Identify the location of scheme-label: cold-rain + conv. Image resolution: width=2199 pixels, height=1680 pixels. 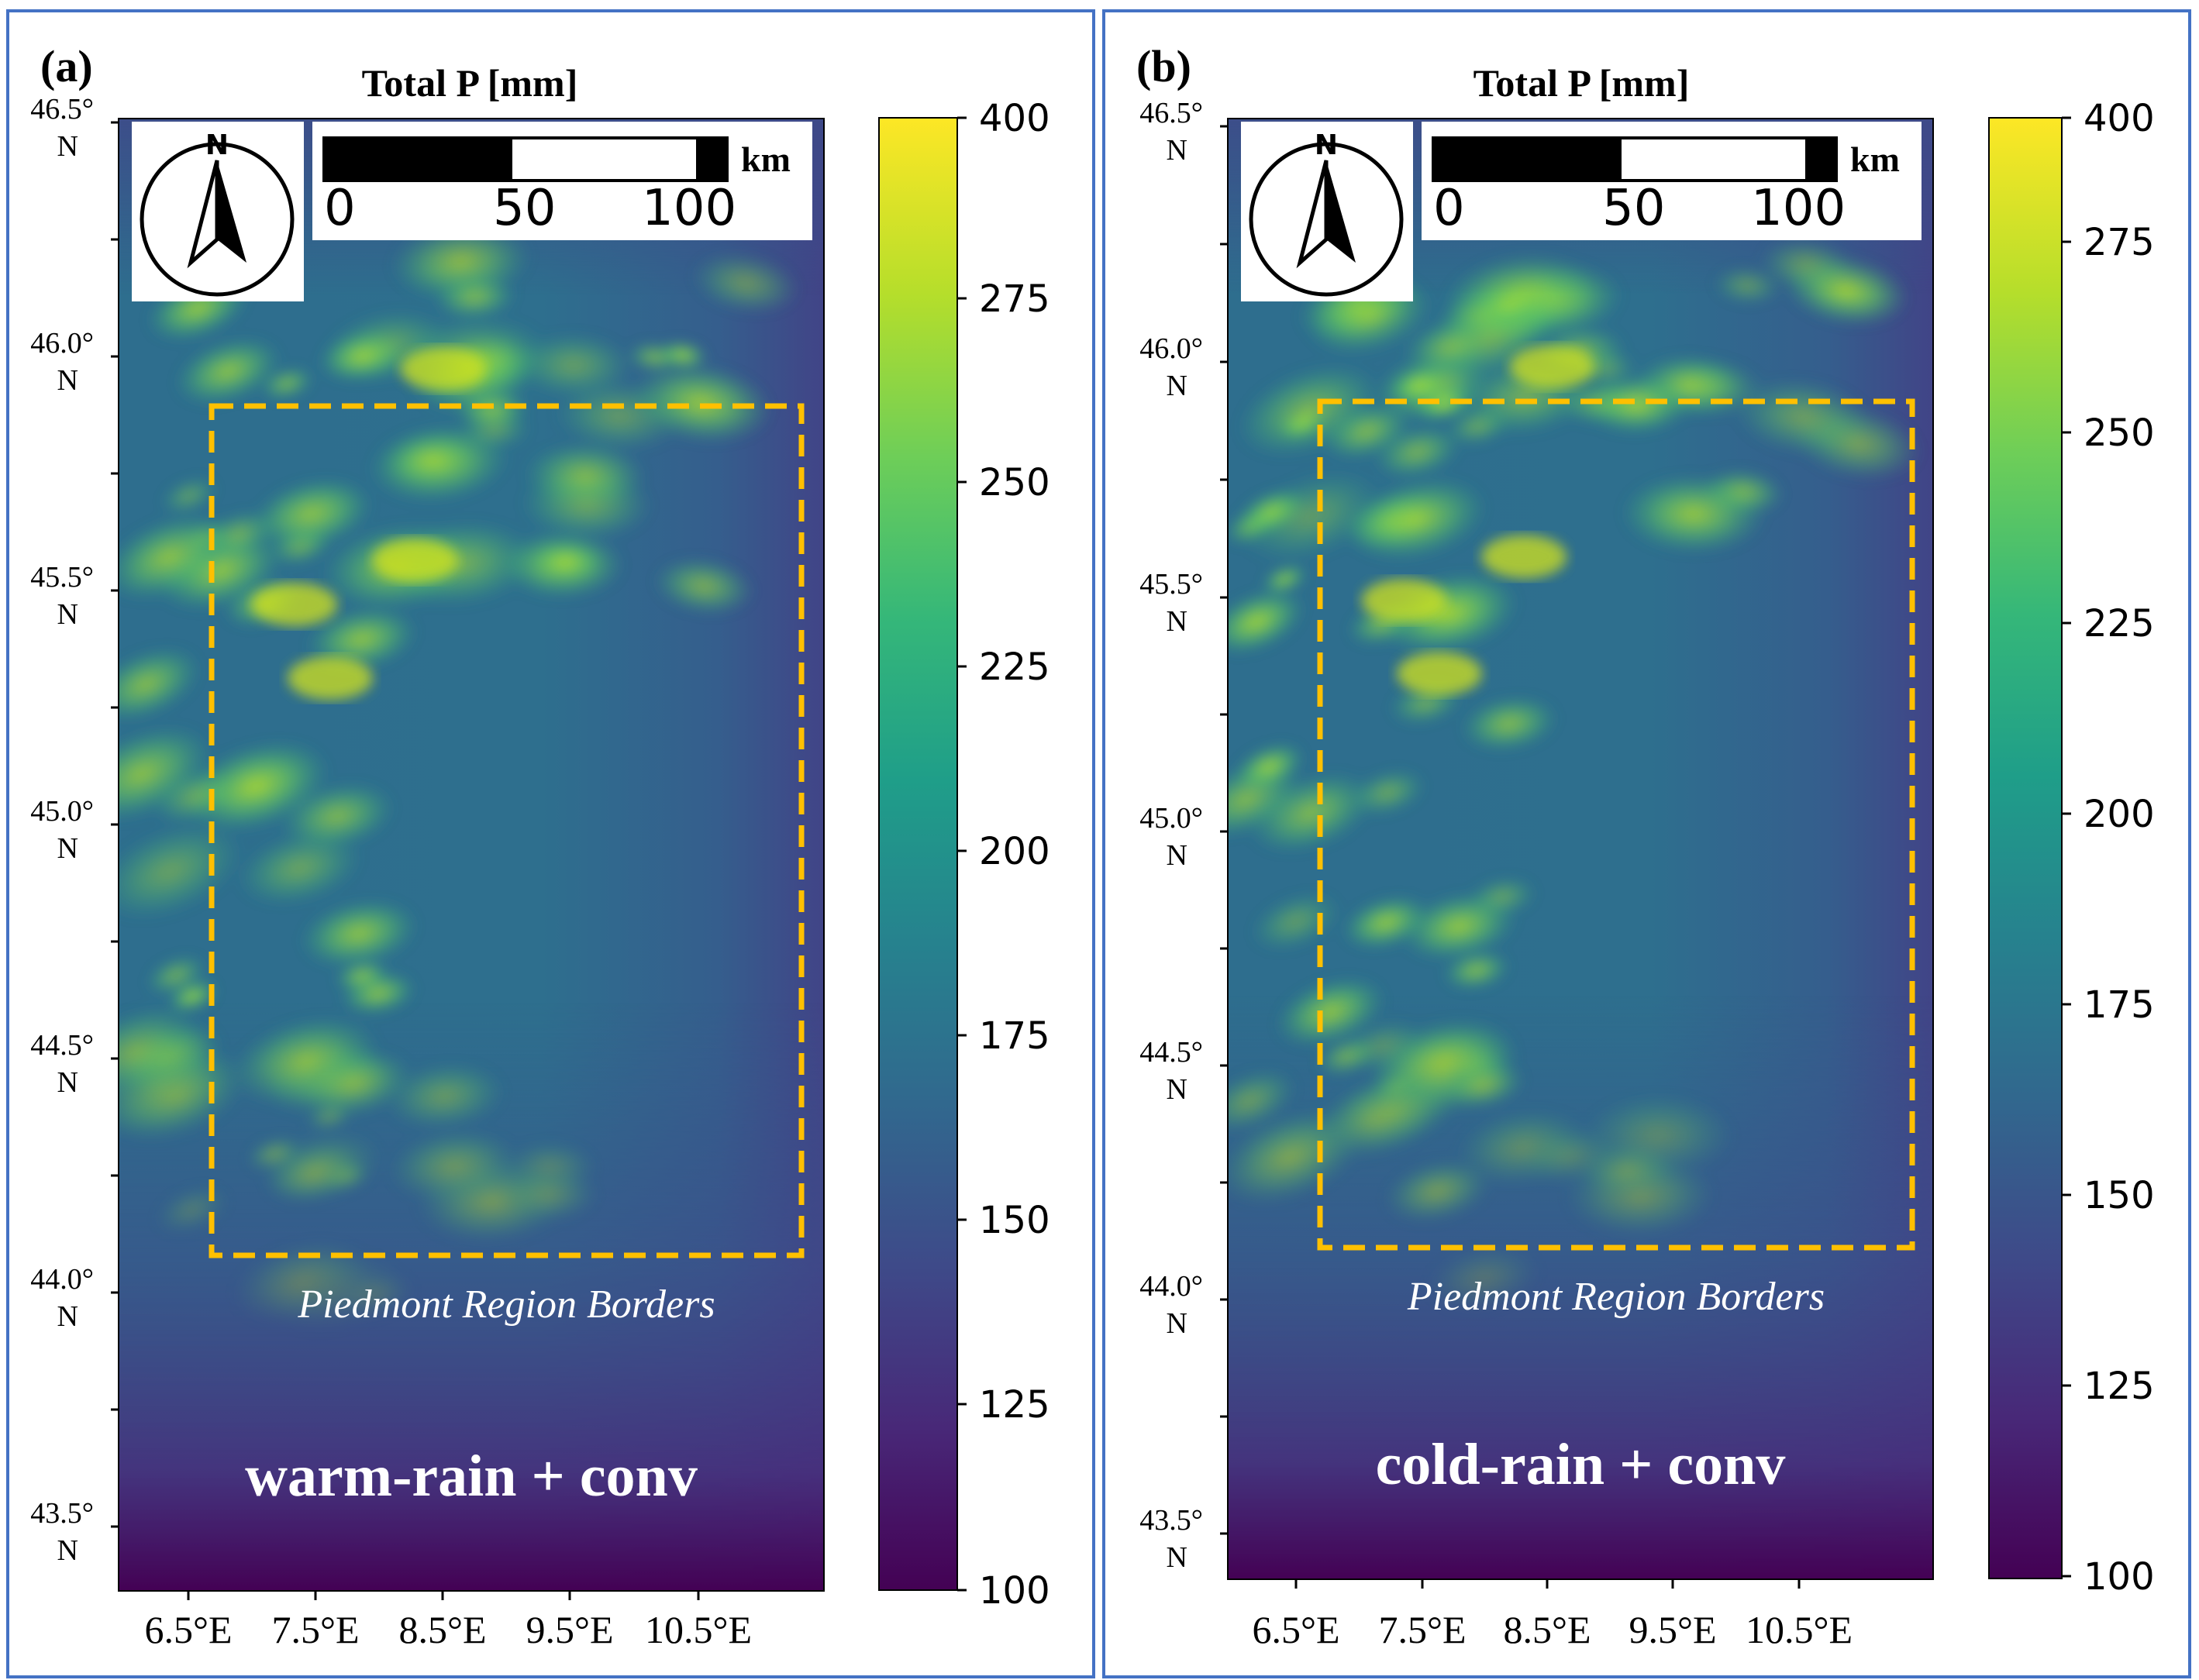
(1581, 1465).